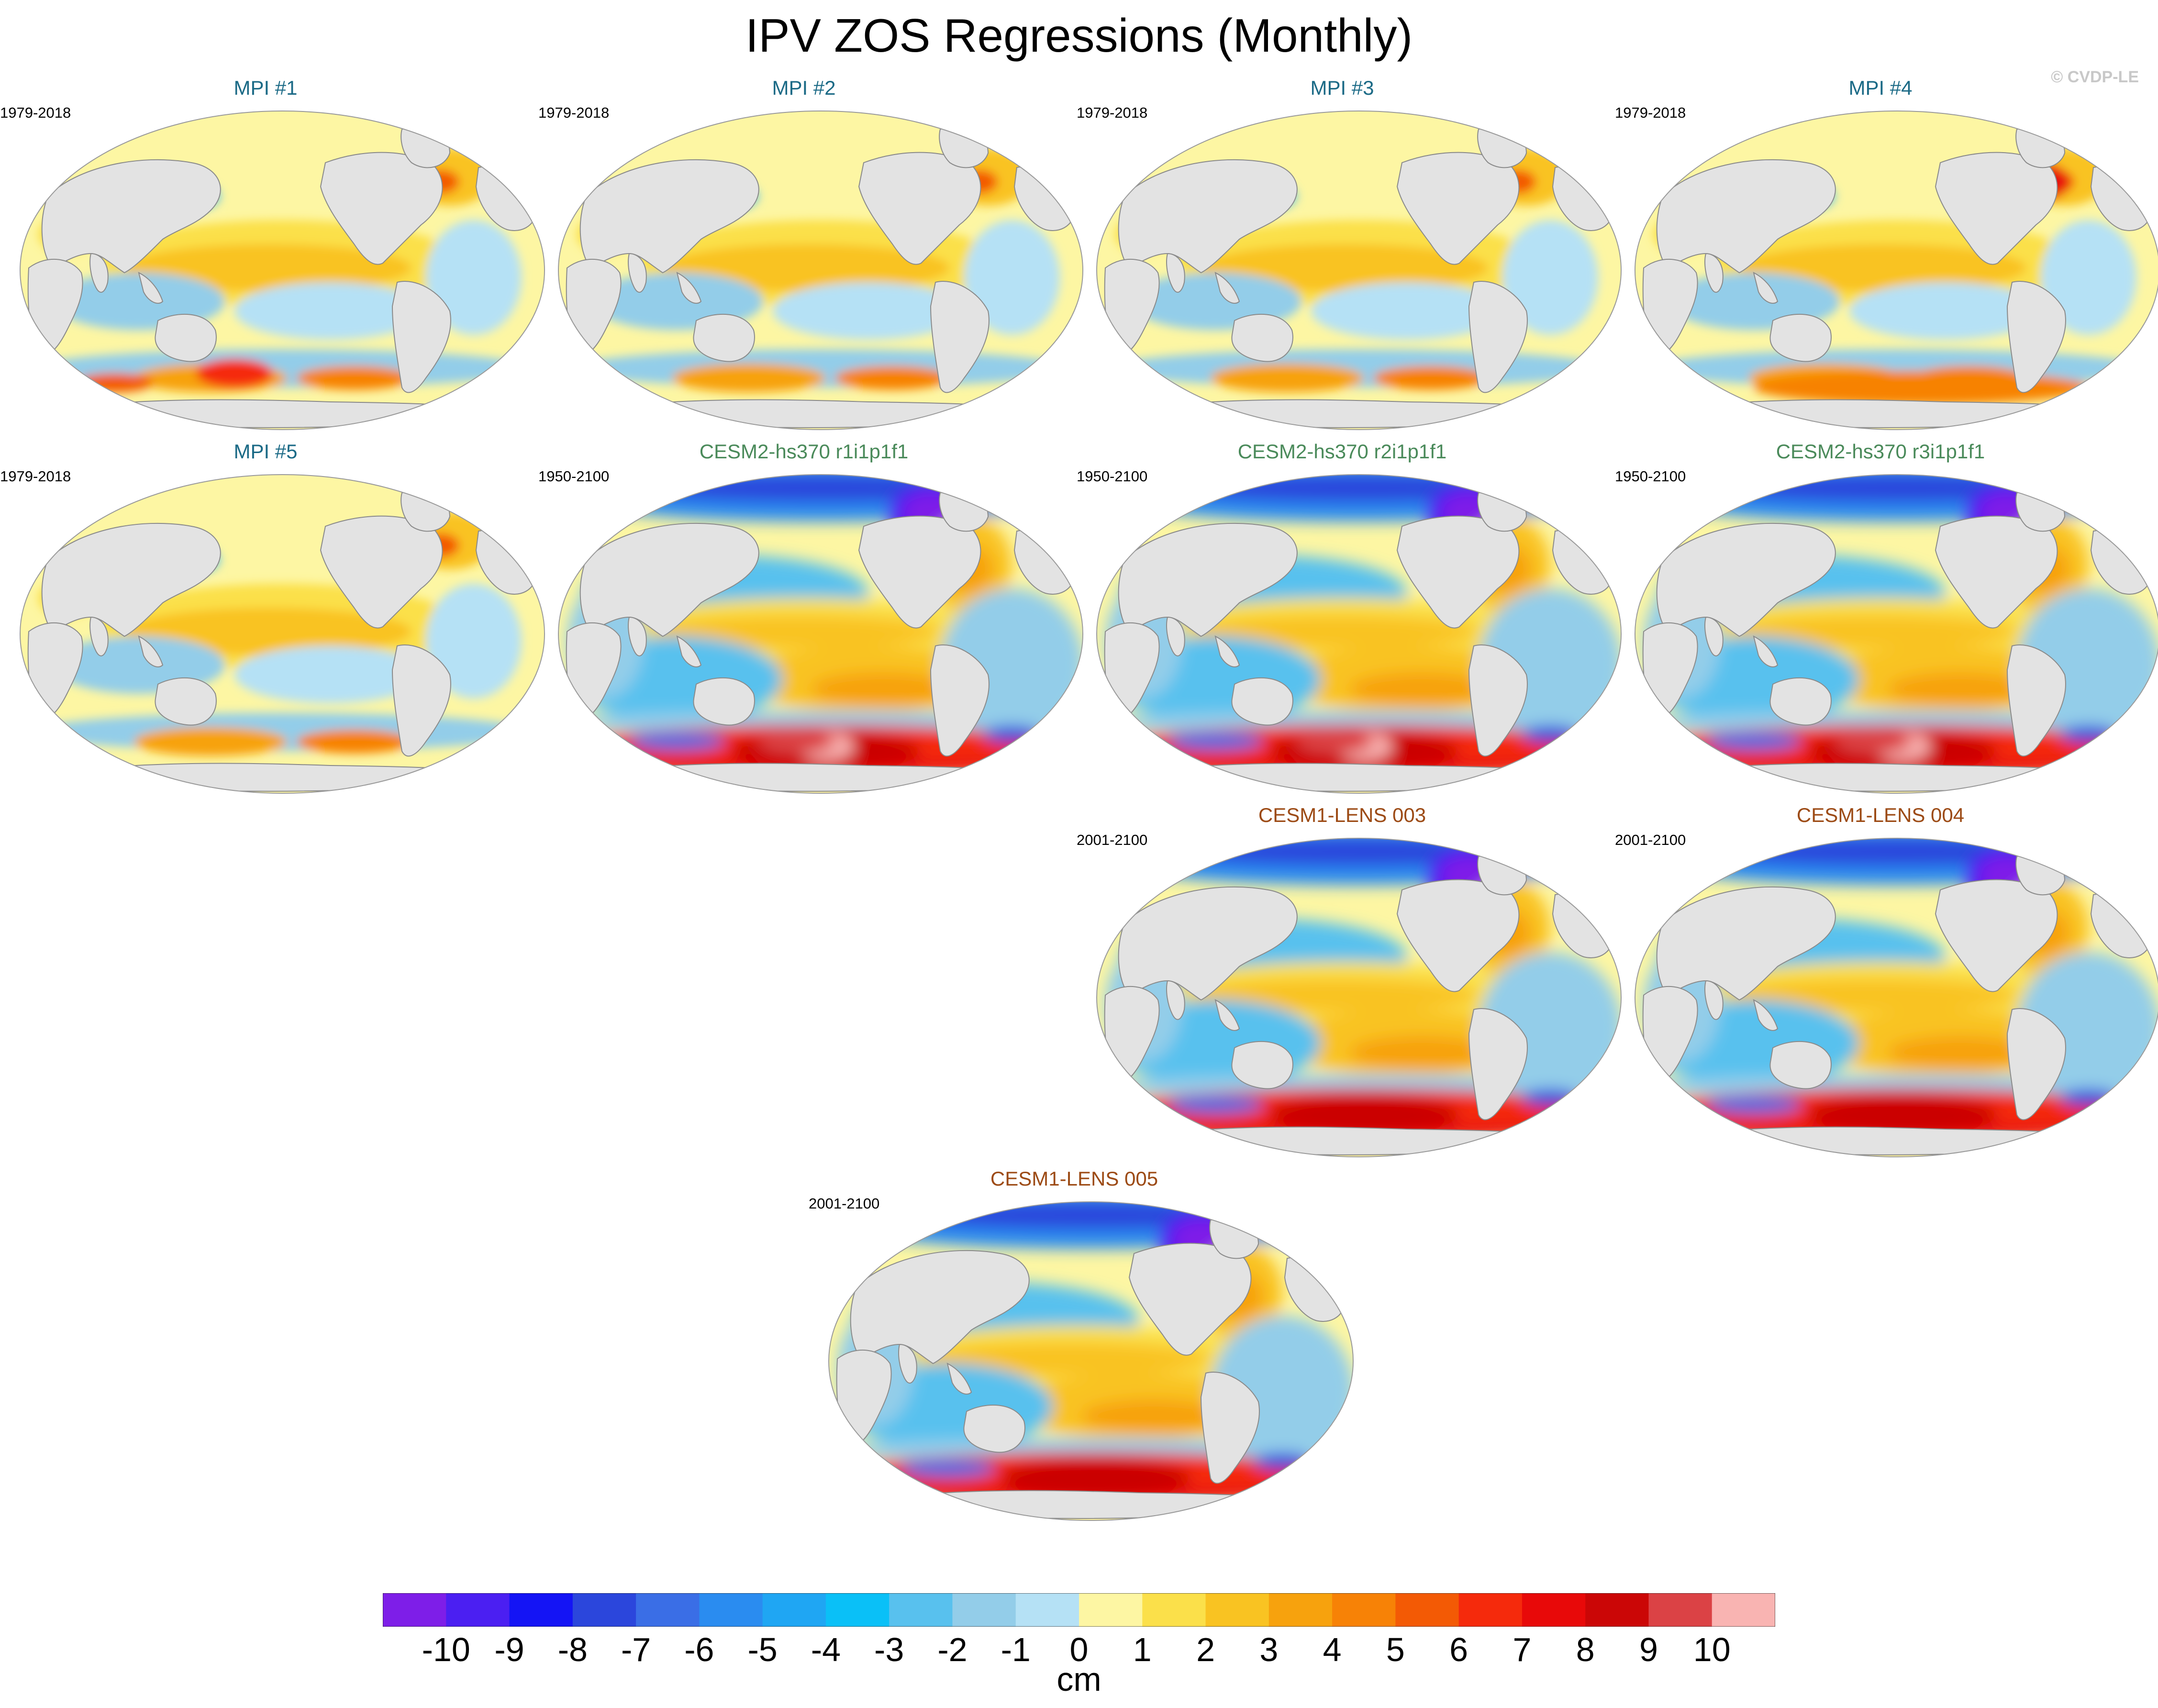  Describe the element at coordinates (1880, 452) in the screenshot. I see `panel-title: CESM2-hs370 r3i1p1f1` at that location.